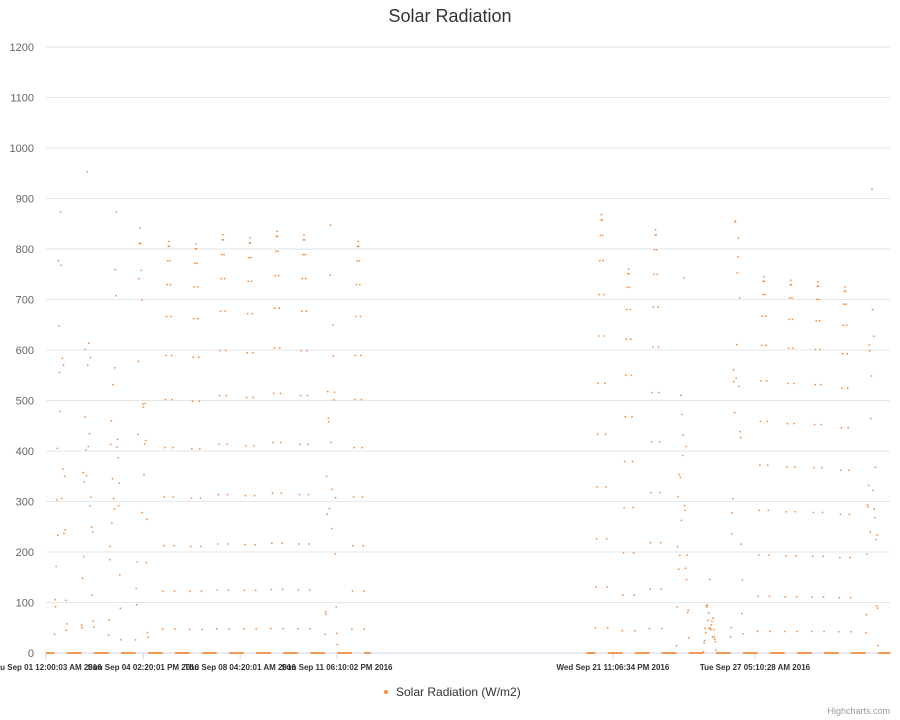 This screenshot has width=900, height=720. I want to click on y-tick-label: 1200, so click(22, 48).